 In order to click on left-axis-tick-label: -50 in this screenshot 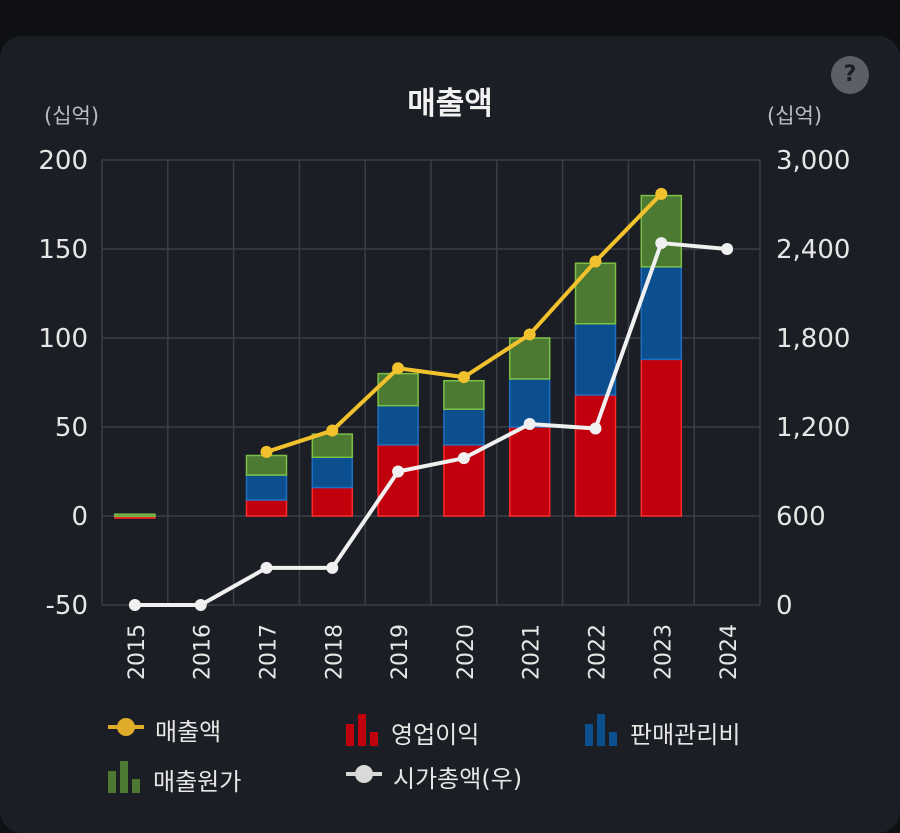, I will do `click(67, 606)`.